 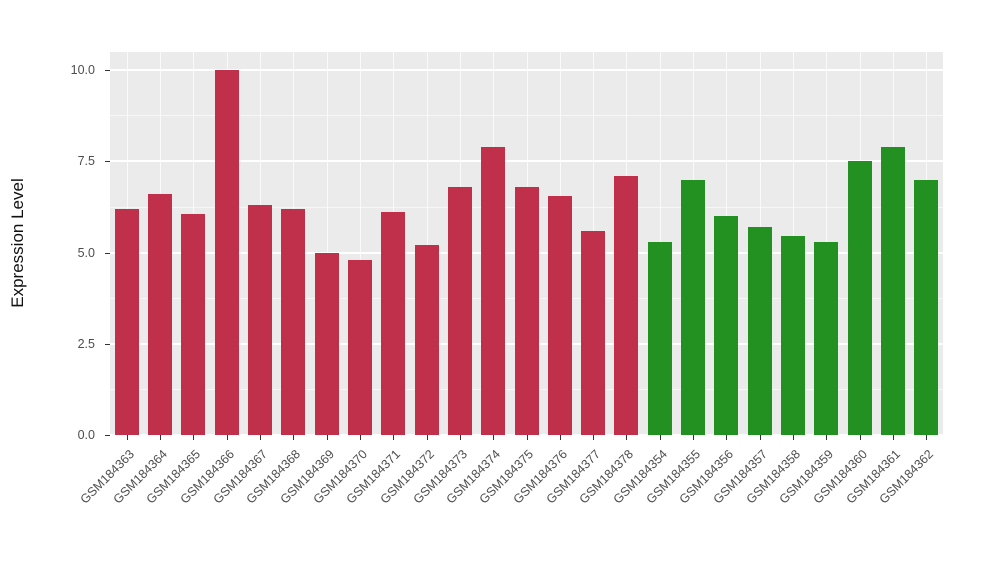 I want to click on y-tick-label: 2.5, so click(x=86, y=343).